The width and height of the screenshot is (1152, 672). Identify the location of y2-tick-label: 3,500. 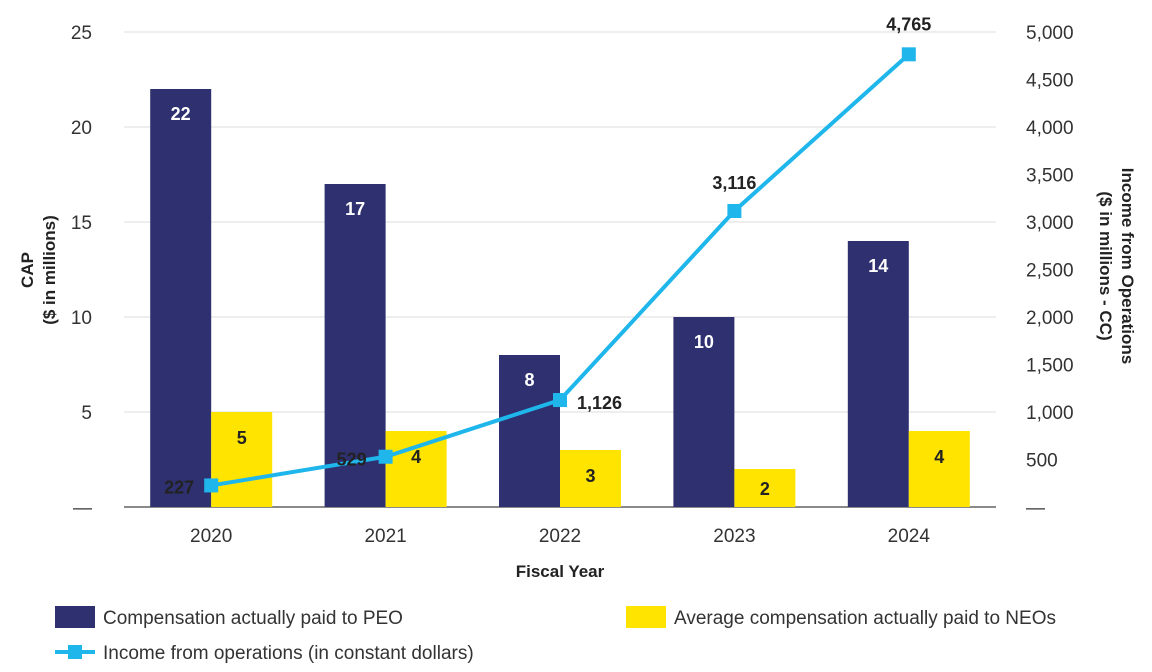
(1050, 176).